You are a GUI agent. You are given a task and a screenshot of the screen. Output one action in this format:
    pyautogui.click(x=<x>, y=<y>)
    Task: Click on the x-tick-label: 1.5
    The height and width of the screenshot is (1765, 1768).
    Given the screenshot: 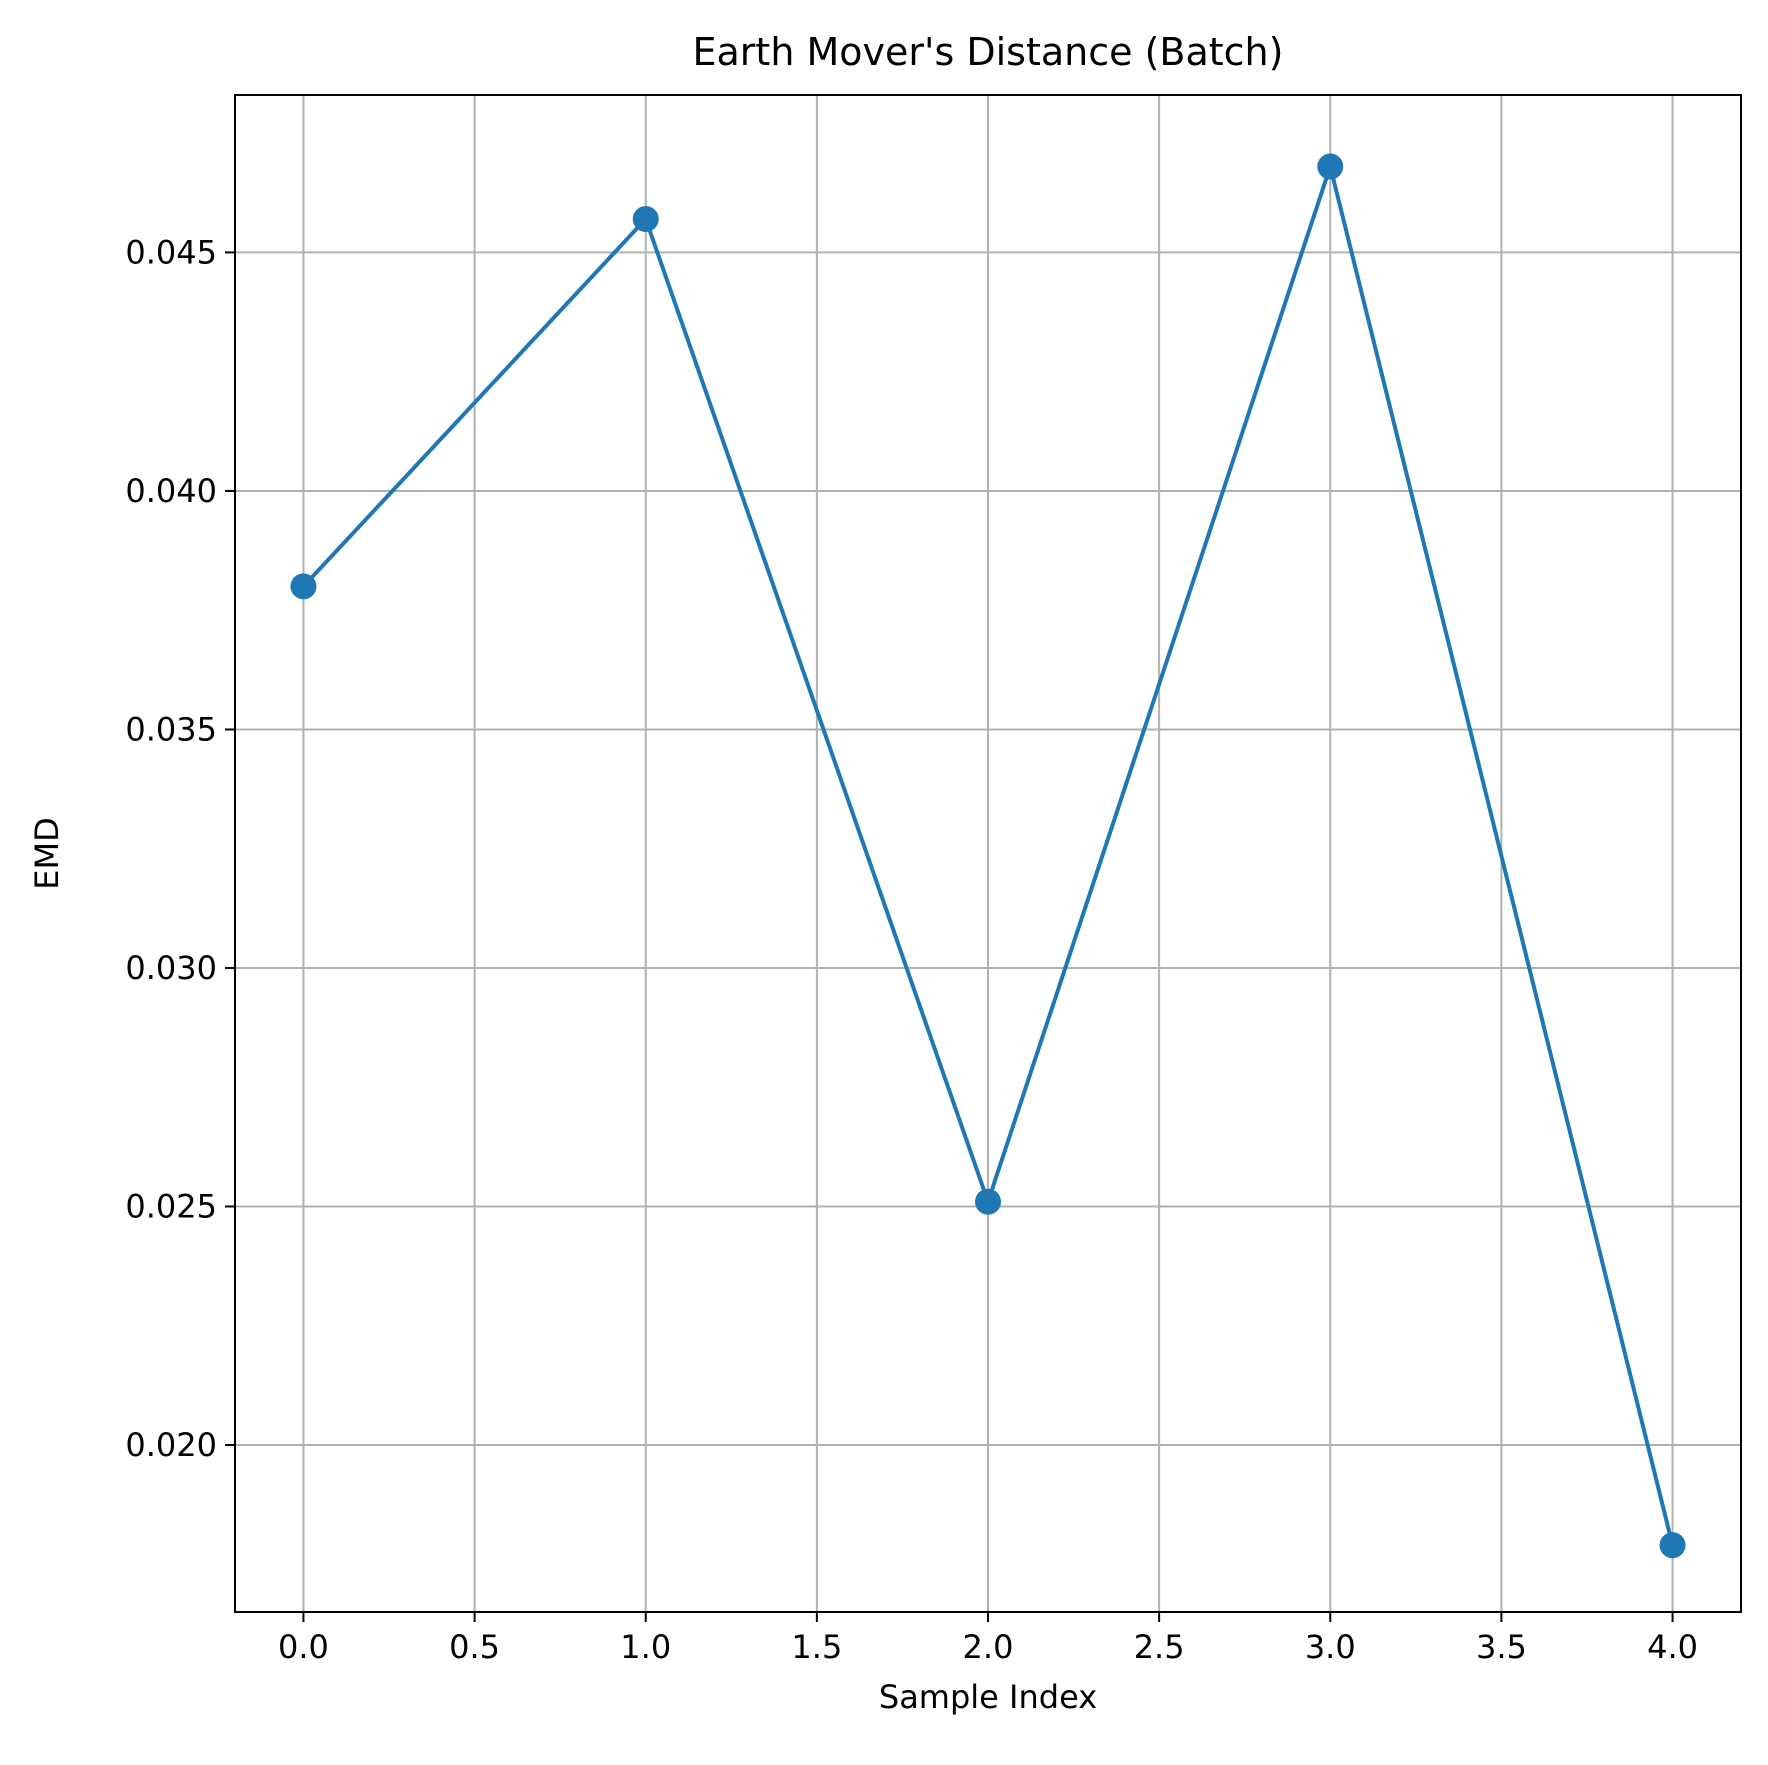 What is the action you would take?
    pyautogui.click(x=816, y=1647)
    